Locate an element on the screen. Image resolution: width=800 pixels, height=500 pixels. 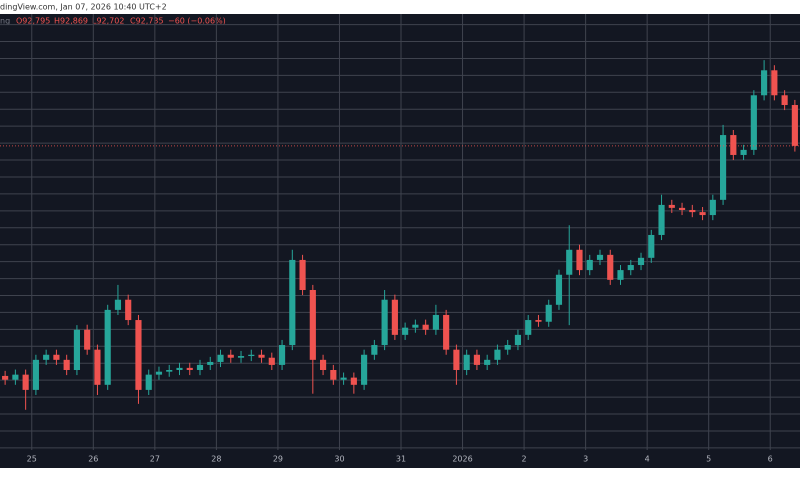
x-tick-label: 31 is located at coordinates (401, 459).